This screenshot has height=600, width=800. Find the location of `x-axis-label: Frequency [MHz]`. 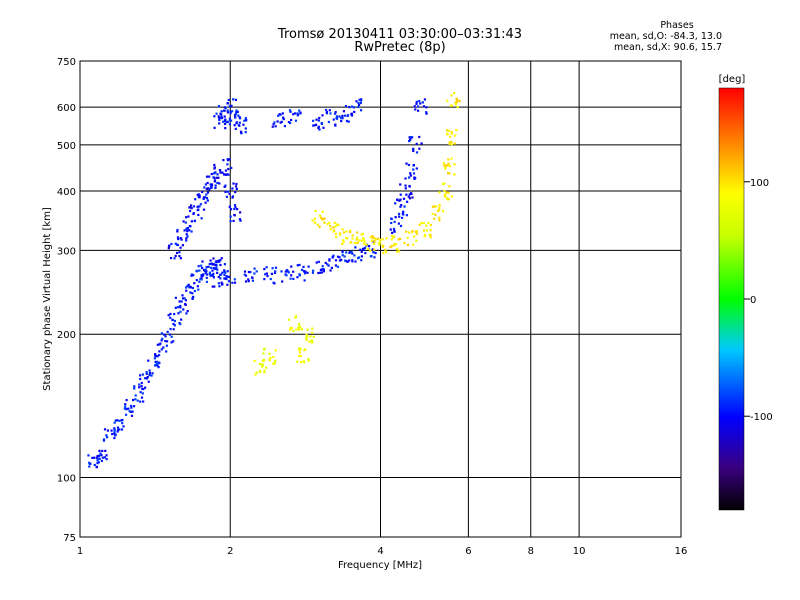

x-axis-label: Frequency [MHz] is located at coordinates (380, 565).